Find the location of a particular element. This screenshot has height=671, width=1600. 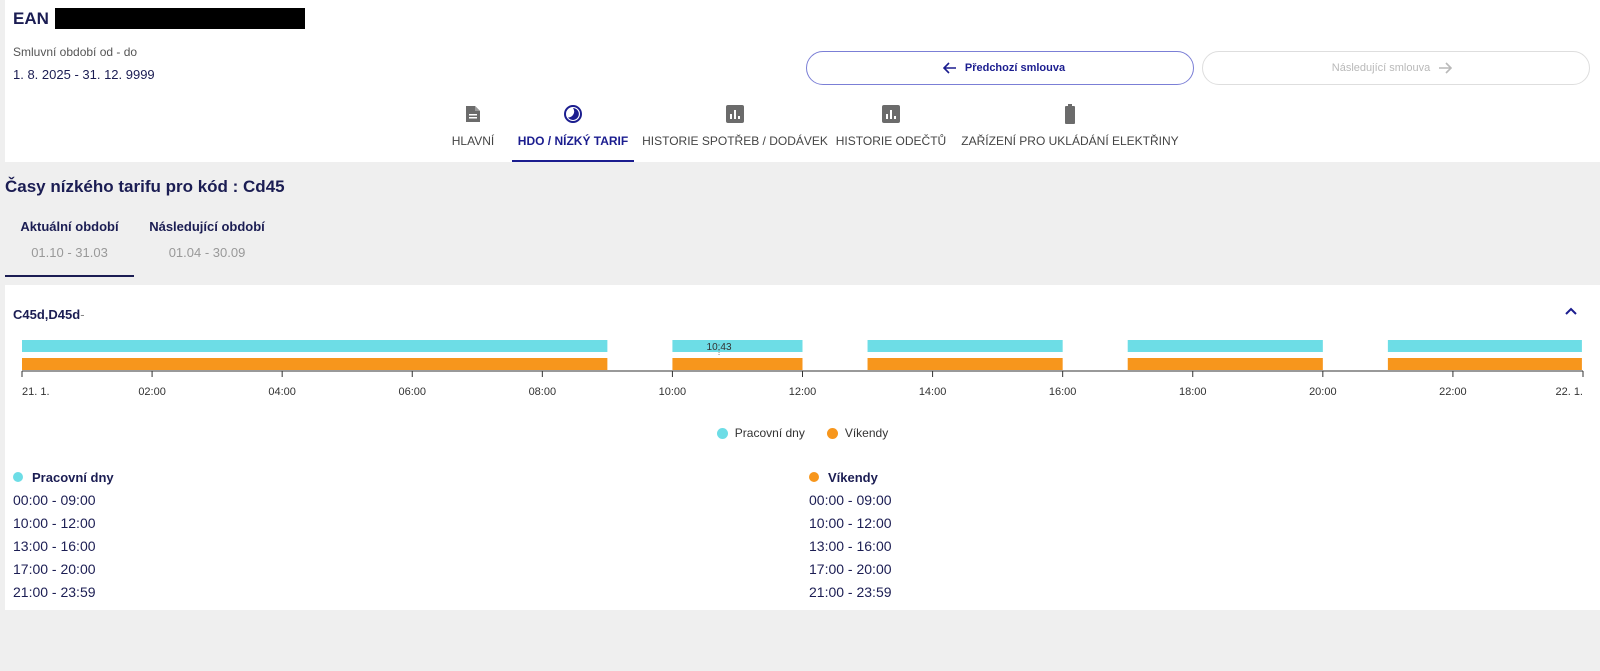

x-tick-label: 22. 1. is located at coordinates (1569, 392).